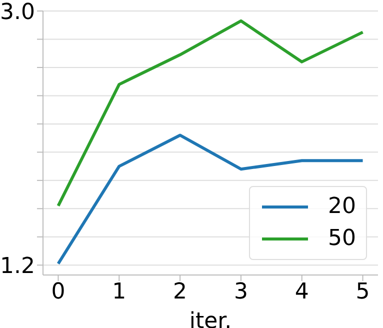 The width and height of the screenshot is (383, 328). Describe the element at coordinates (210, 318) in the screenshot. I see `x-axis-title: iter.` at that location.